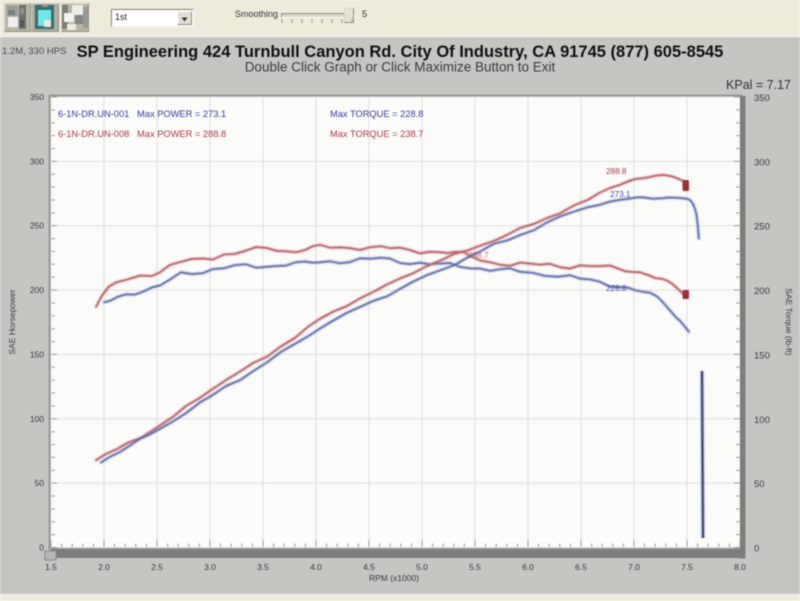  What do you see at coordinates (616, 288) in the screenshot?
I see `svg-text: 228.8` at bounding box center [616, 288].